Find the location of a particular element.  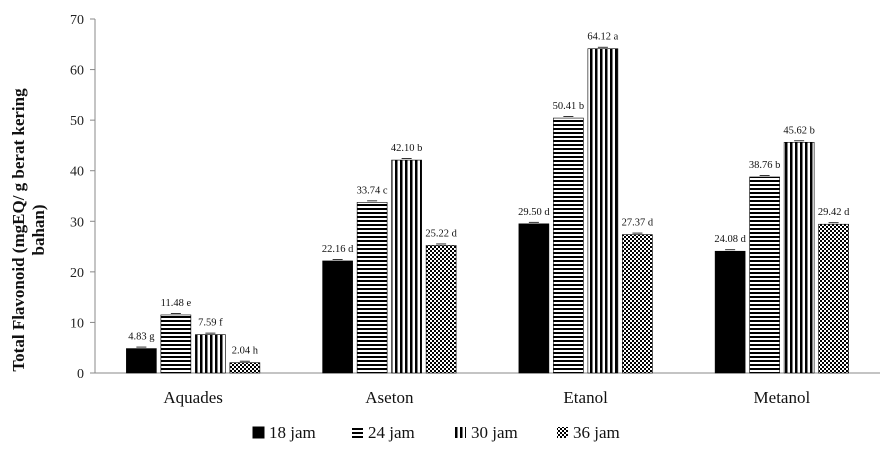

legend-label: 24 jam is located at coordinates (391, 432).